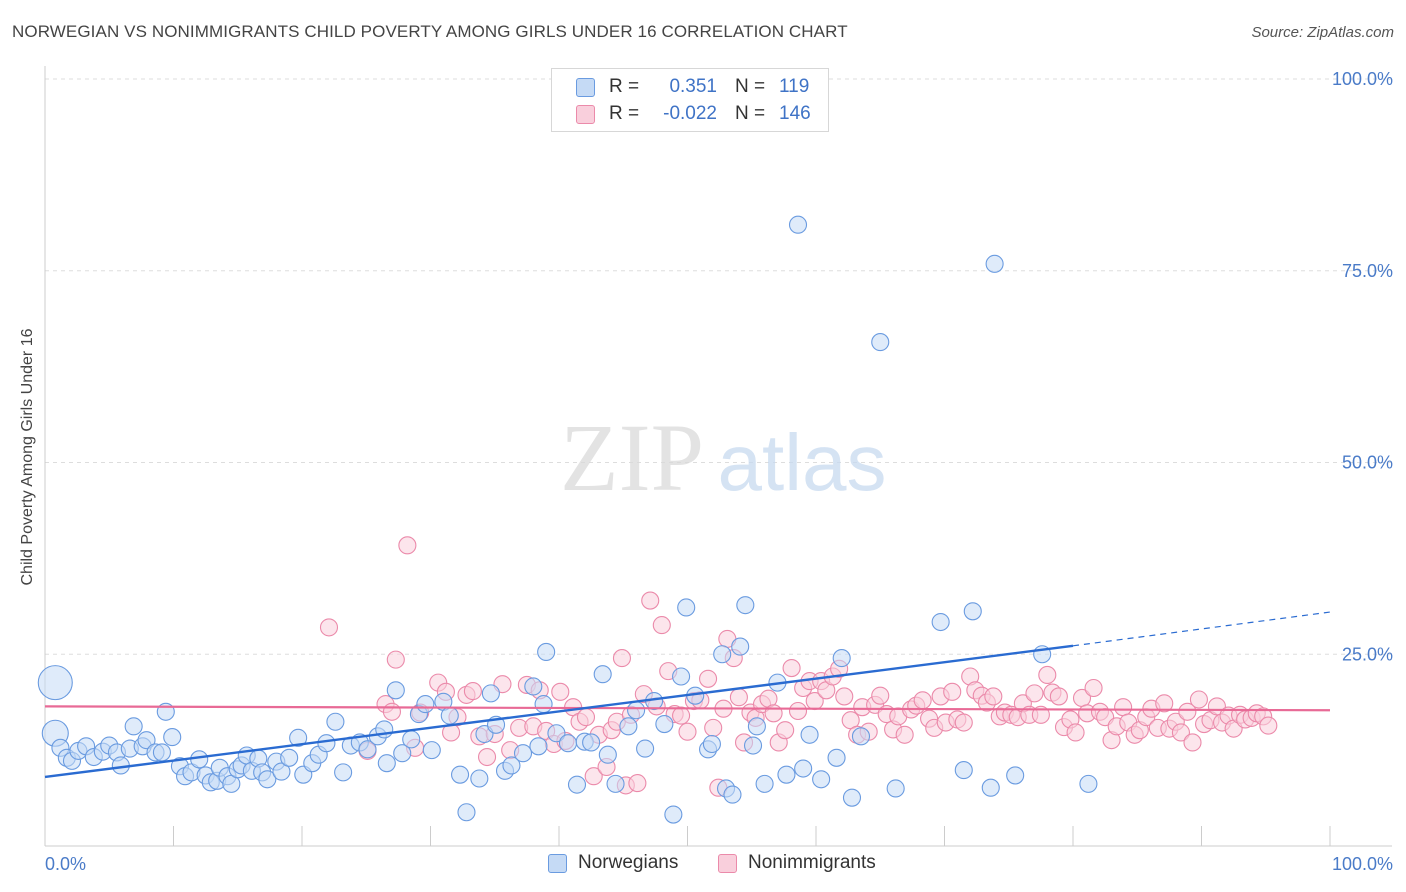  Describe the element at coordinates (812, 862) in the screenshot. I see `bottom-legend-label-nonimmigrants: Nonimmigrants` at that location.